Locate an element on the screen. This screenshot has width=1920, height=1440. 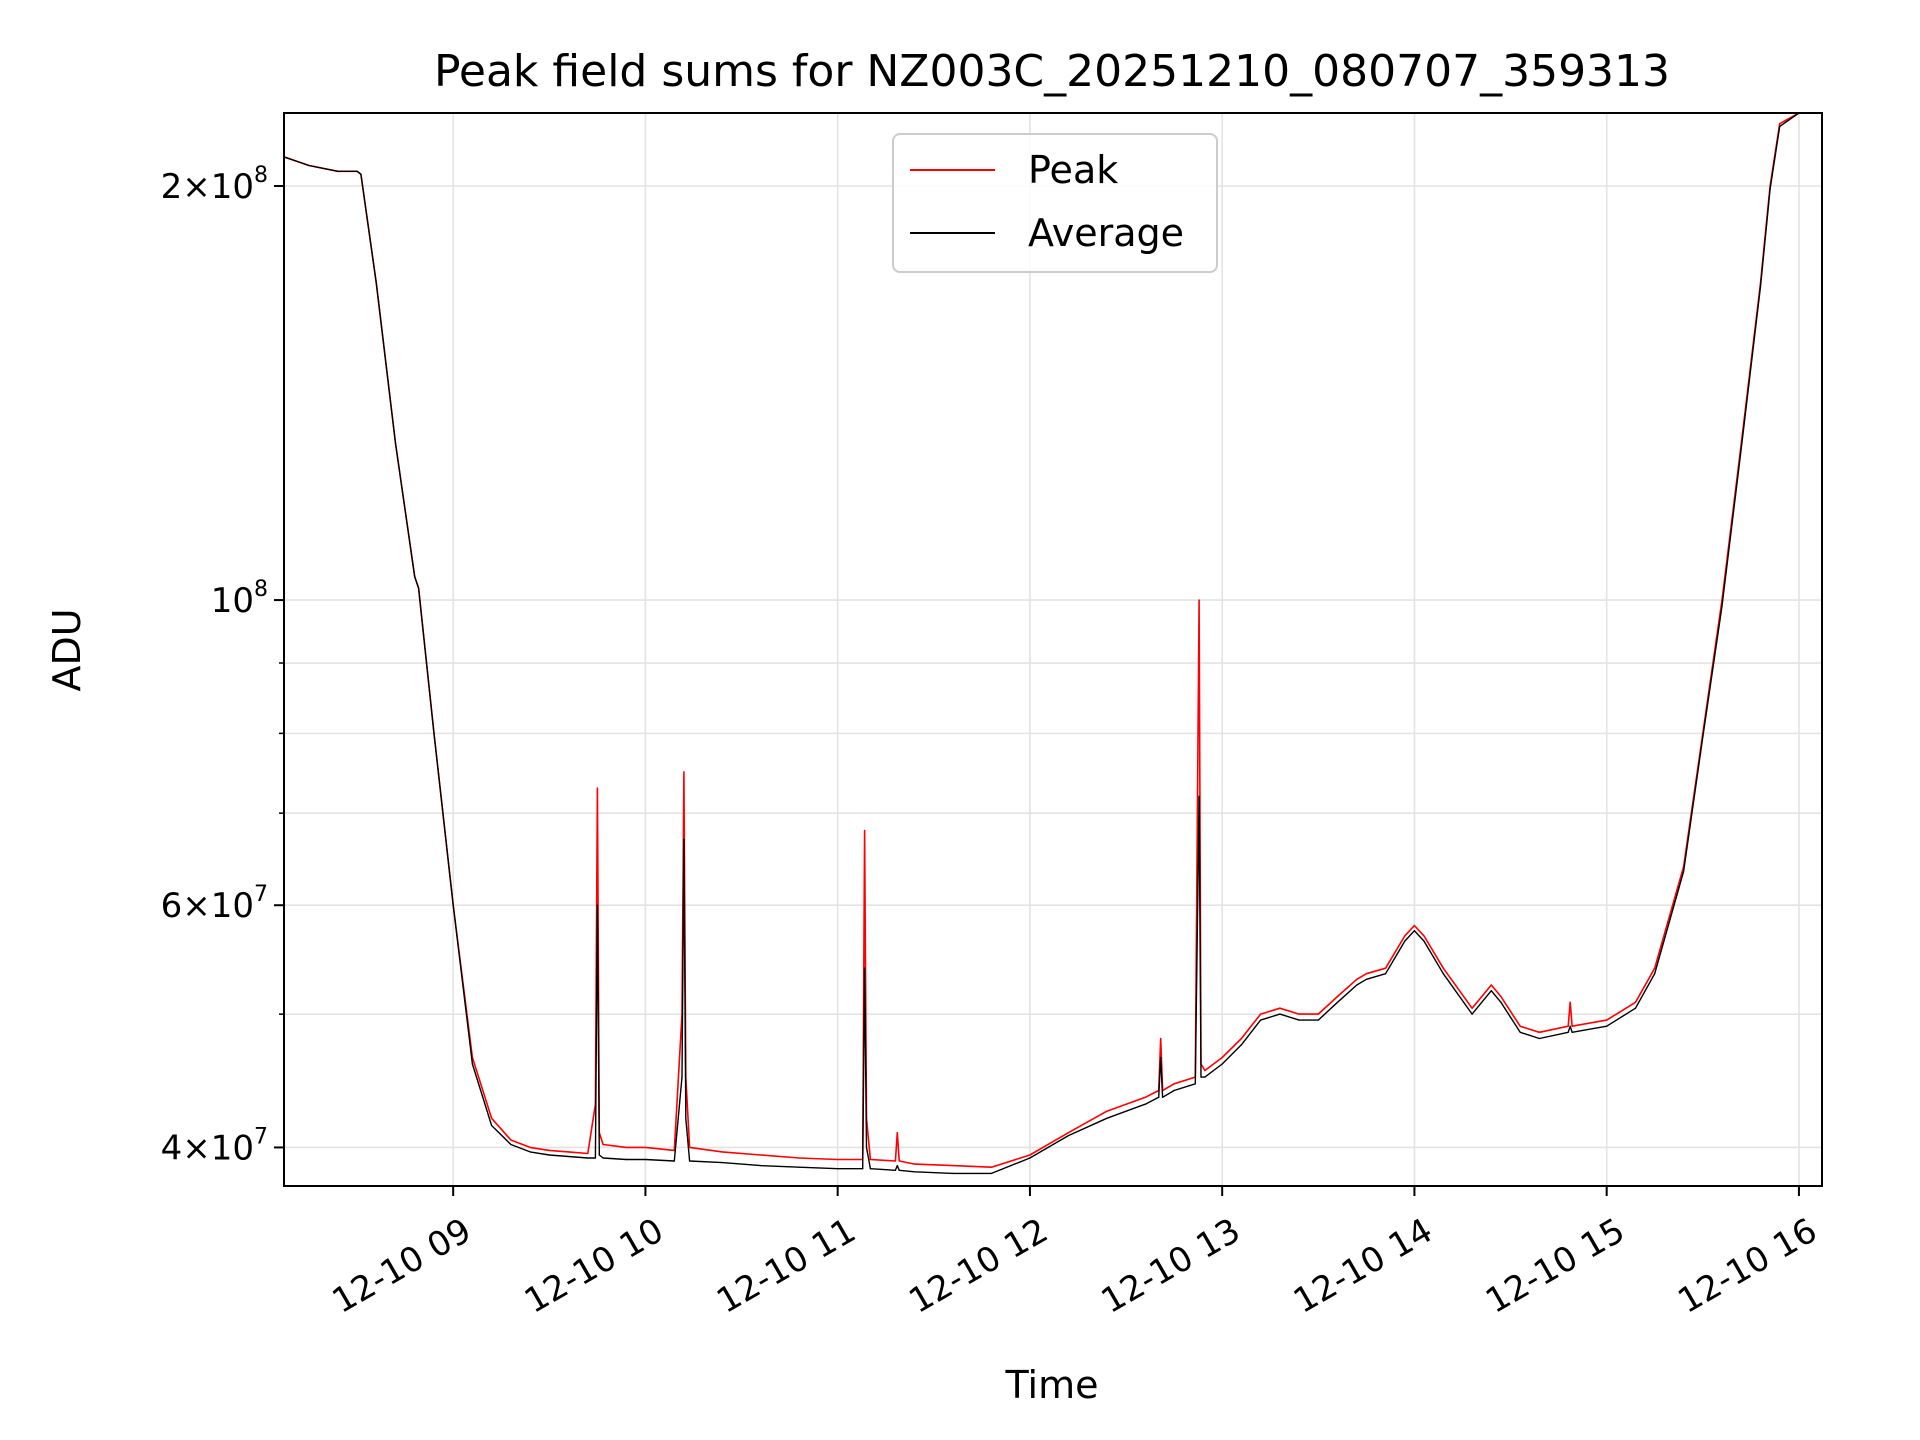
y-tick-label: 108 is located at coordinates (239, 599).